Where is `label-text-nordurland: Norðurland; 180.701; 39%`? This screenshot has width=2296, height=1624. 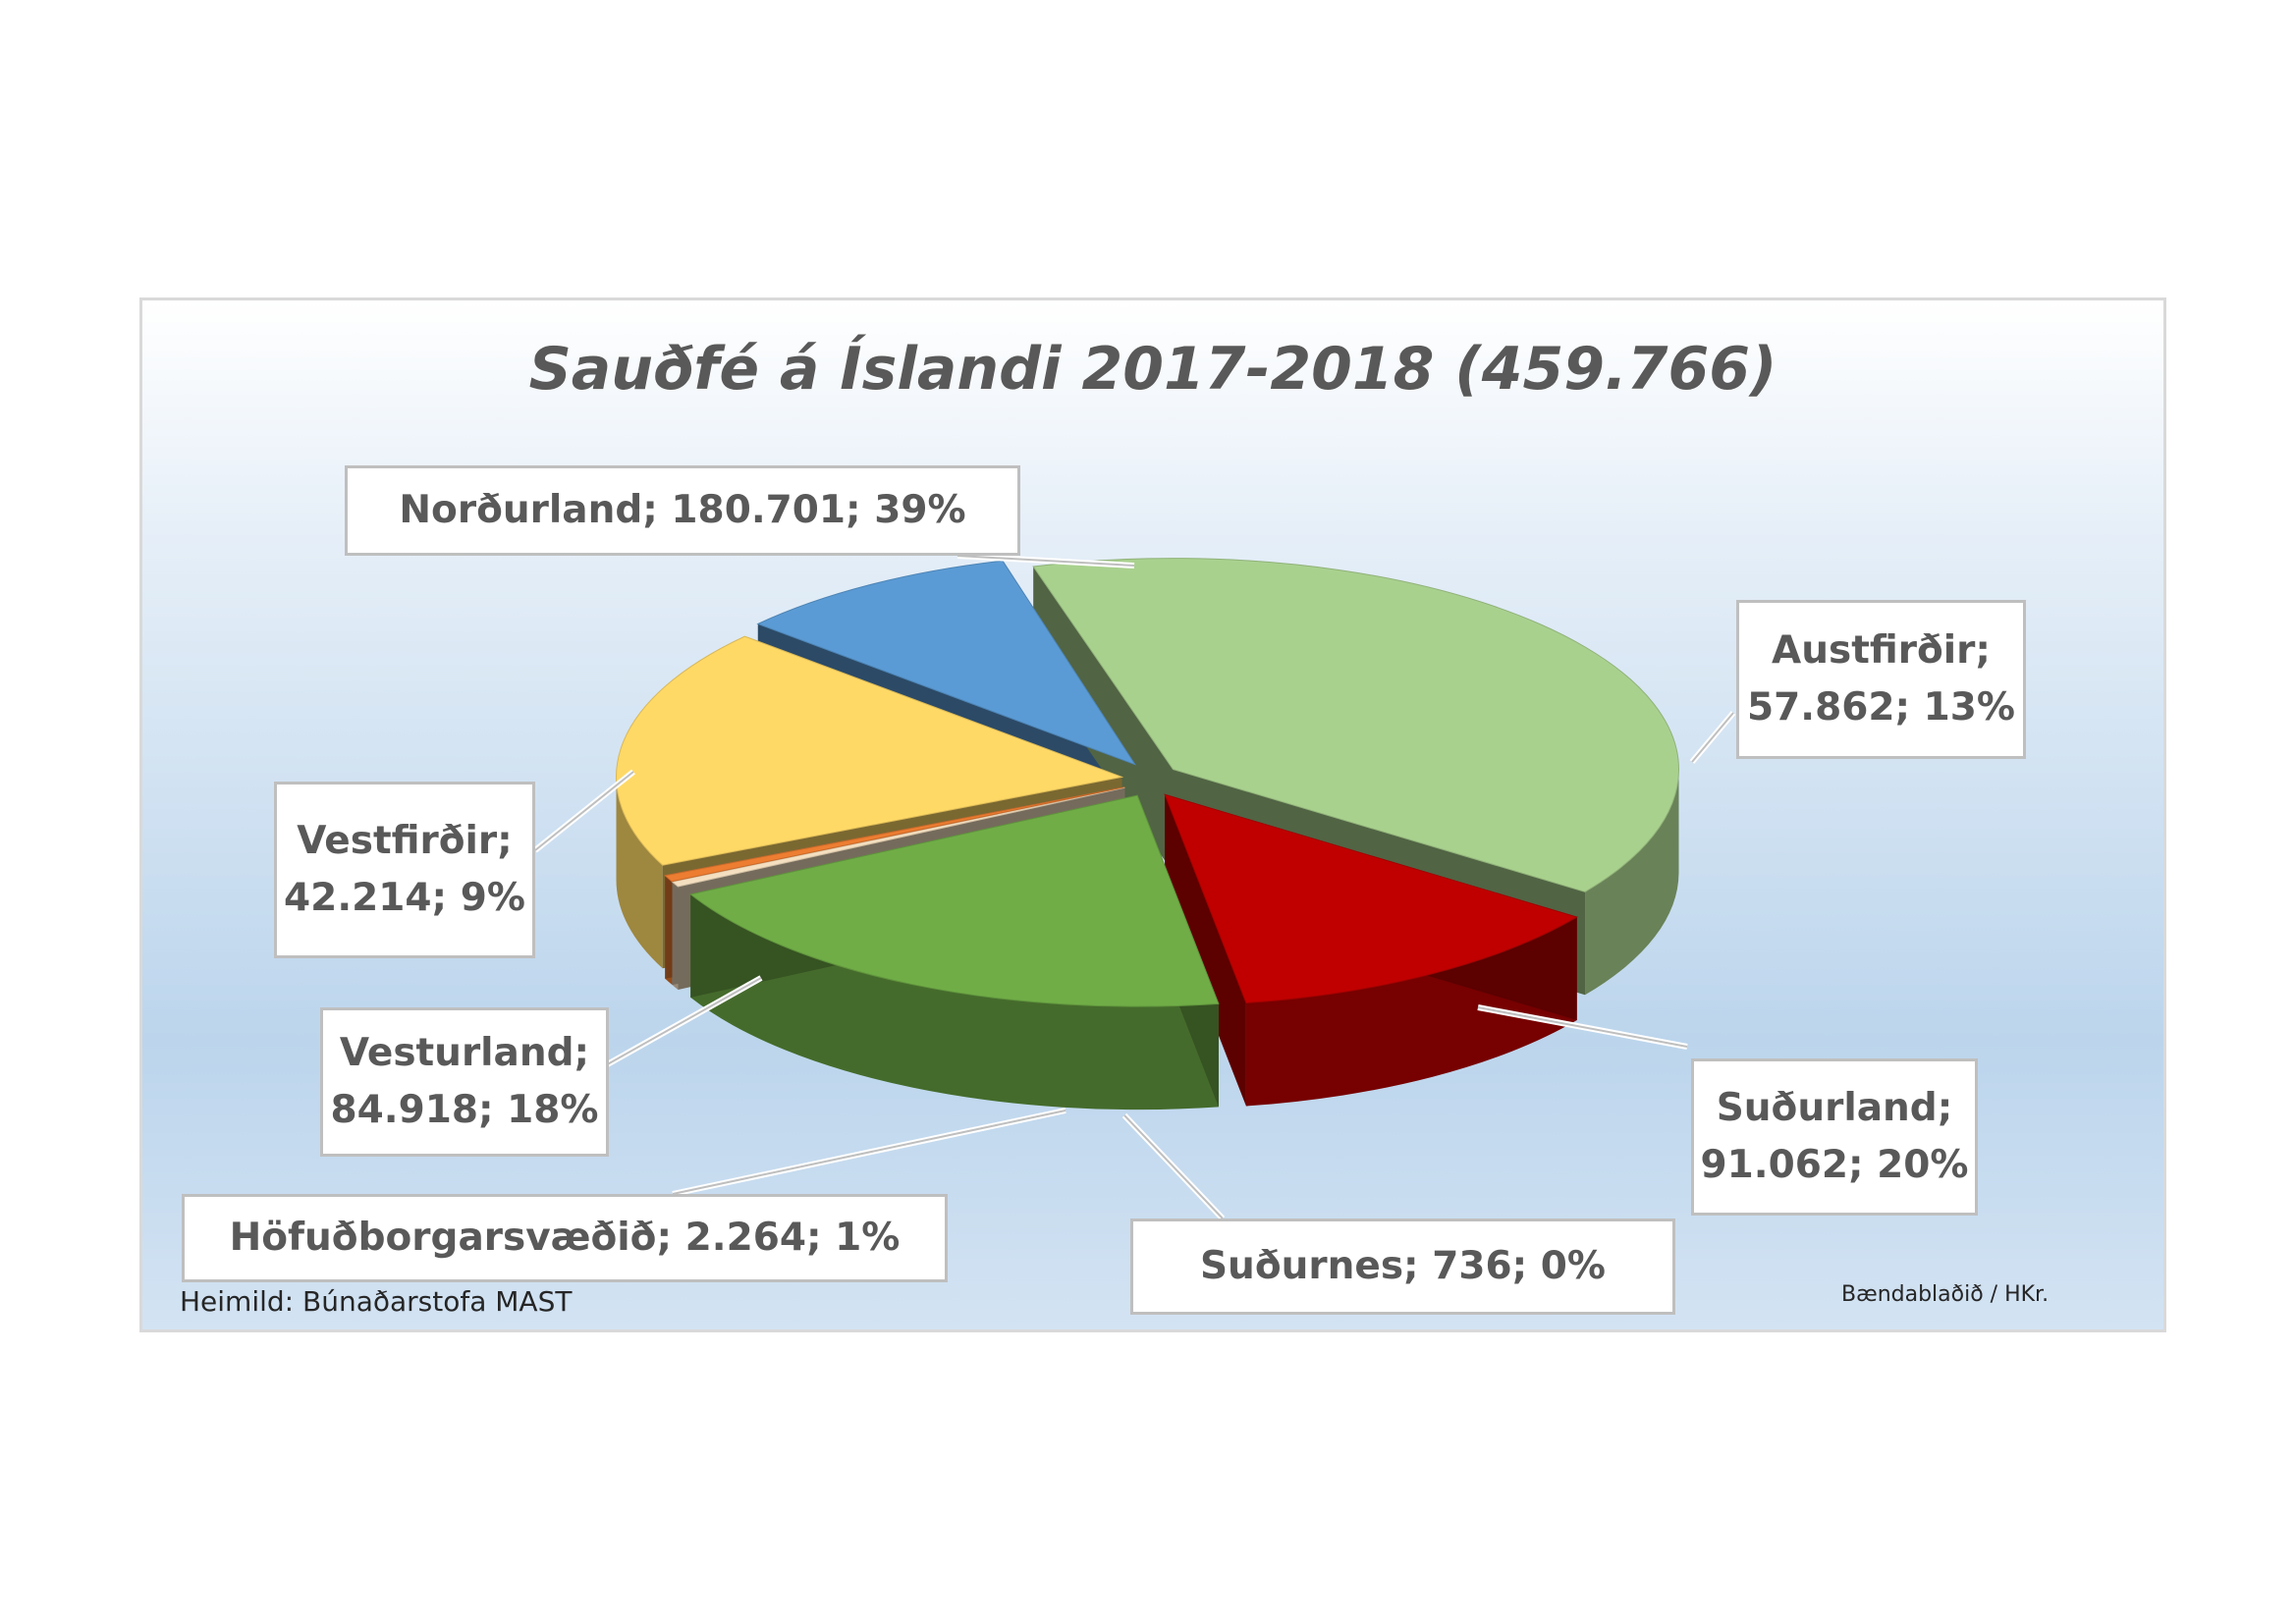
label-text-nordurland: Norðurland; 180.701; 39% is located at coordinates (682, 510).